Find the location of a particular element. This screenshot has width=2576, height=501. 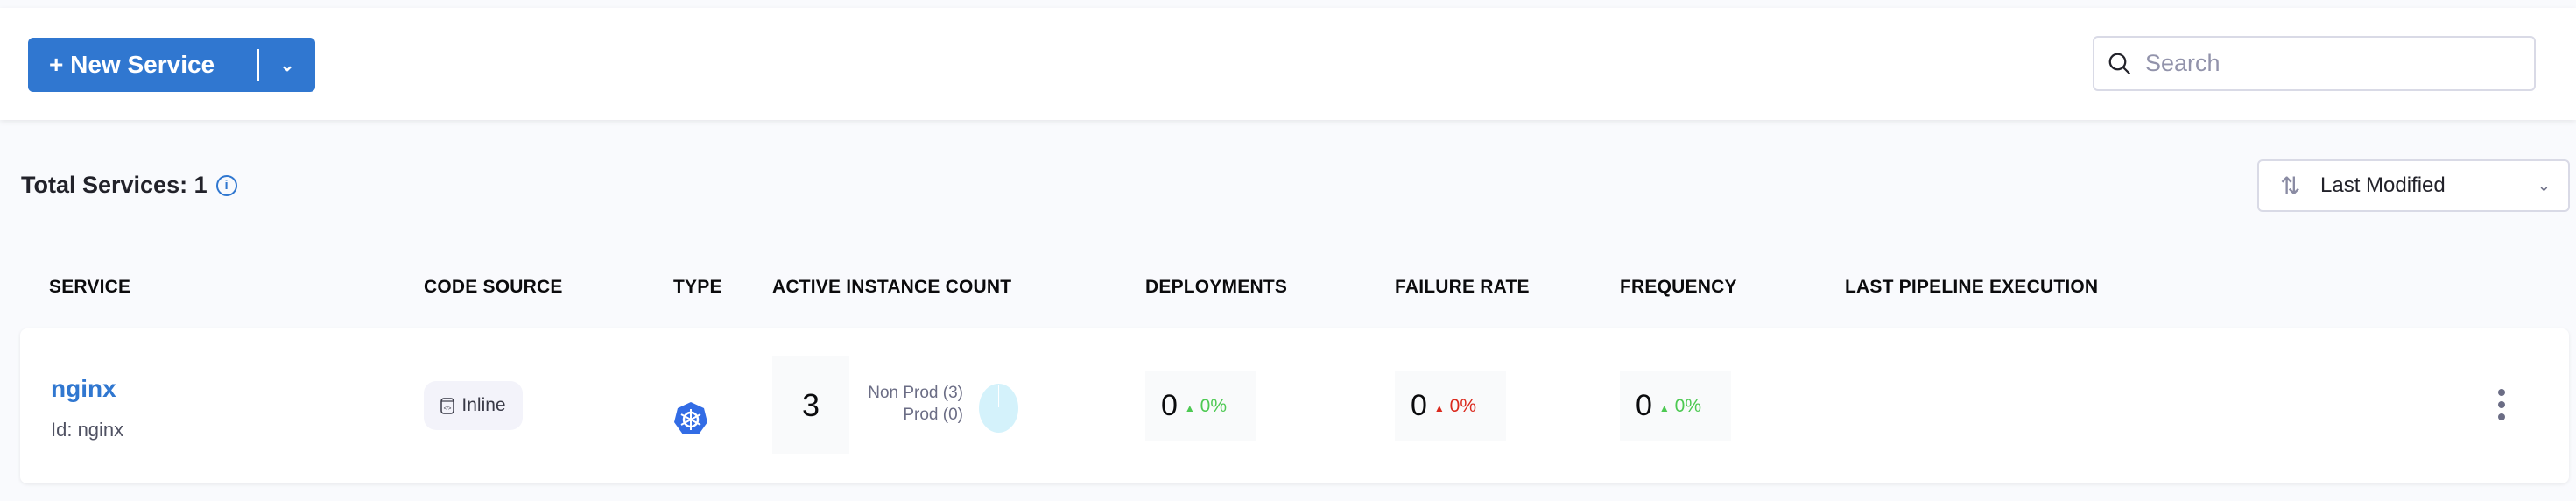

frequency-change: 0% is located at coordinates (1688, 405).